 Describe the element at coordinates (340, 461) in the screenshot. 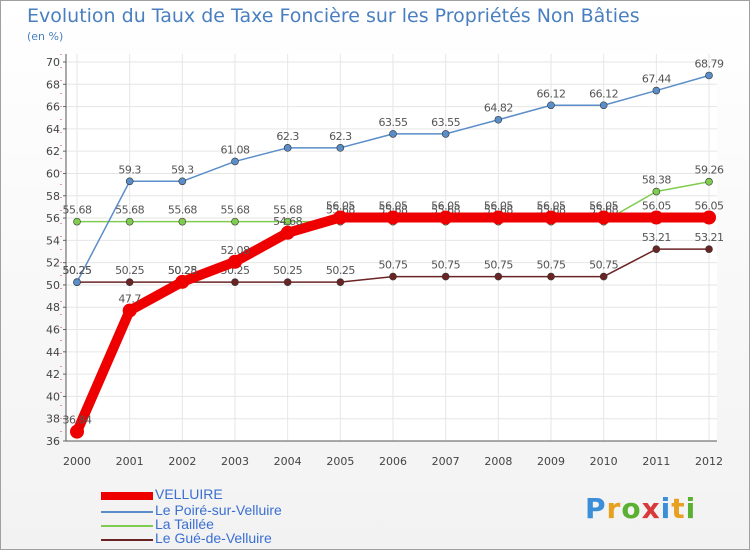

I see `x-tick-label: 2005` at that location.